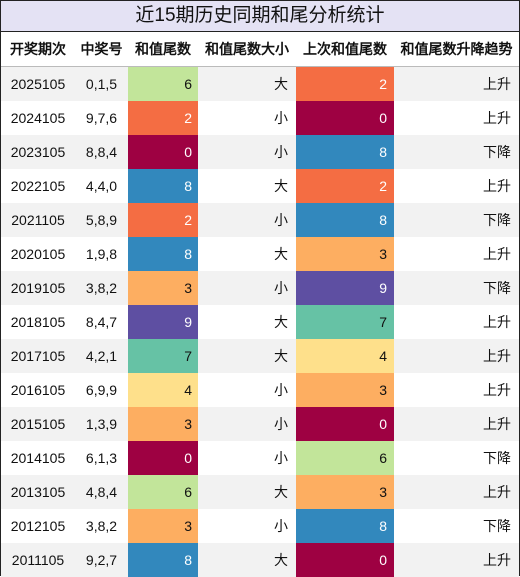 This screenshot has width=520, height=577. I want to click on table-row: 2015105 1,3,9 3 小 0 上升, so click(260, 424).